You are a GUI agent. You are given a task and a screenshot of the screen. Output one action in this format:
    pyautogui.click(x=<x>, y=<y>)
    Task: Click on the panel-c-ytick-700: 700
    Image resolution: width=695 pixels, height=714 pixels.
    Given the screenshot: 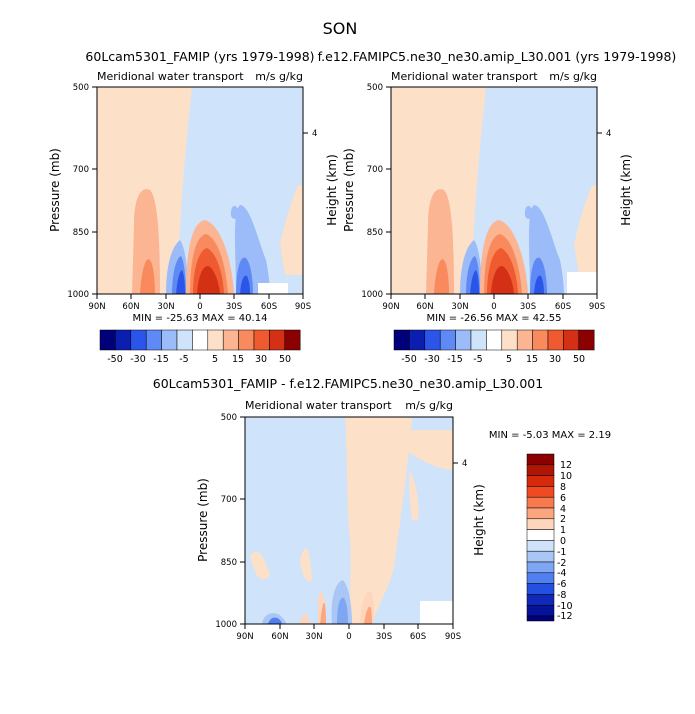 What is the action you would take?
    pyautogui.click(x=229, y=500)
    